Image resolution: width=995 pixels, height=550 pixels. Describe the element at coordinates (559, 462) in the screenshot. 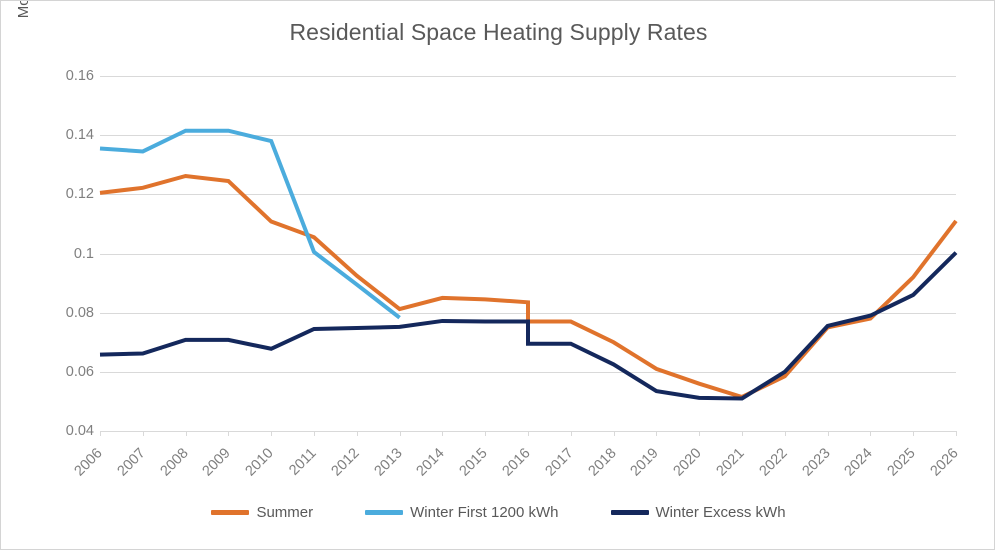

I see `x-tick-label: 2017` at that location.